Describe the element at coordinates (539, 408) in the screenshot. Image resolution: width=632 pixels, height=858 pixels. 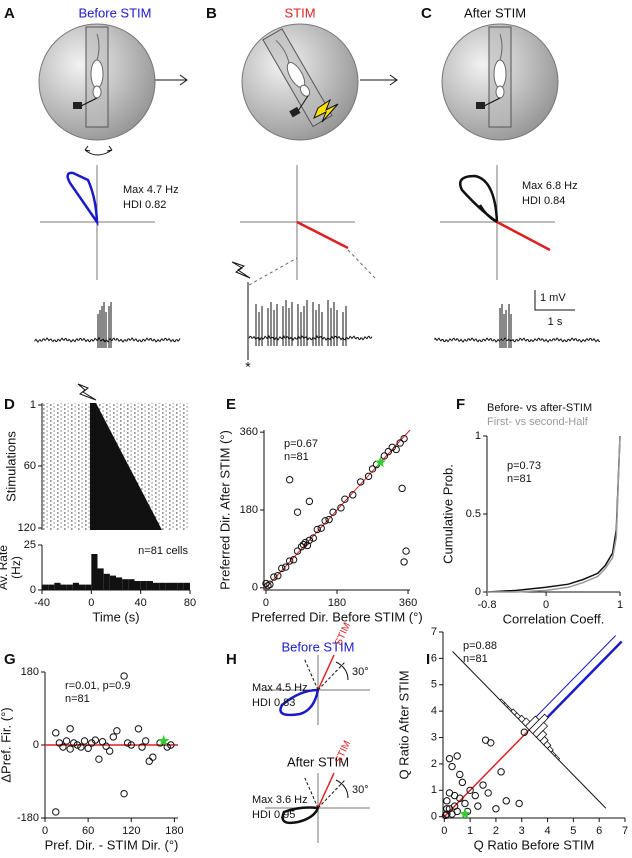
I see `legend-entry: Before- vs after-STIM` at that location.